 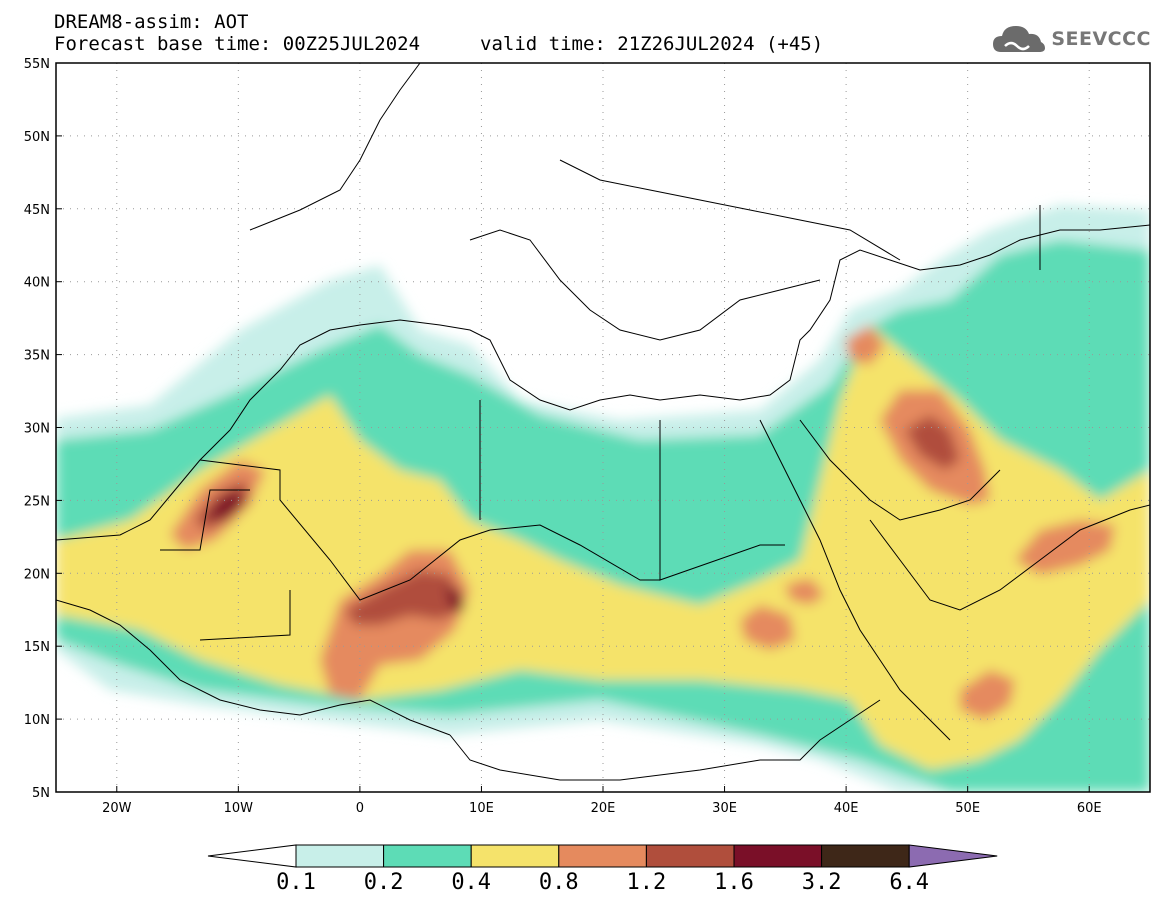 What do you see at coordinates (37, 210) in the screenshot?
I see `lat-tick-label: 45N` at bounding box center [37, 210].